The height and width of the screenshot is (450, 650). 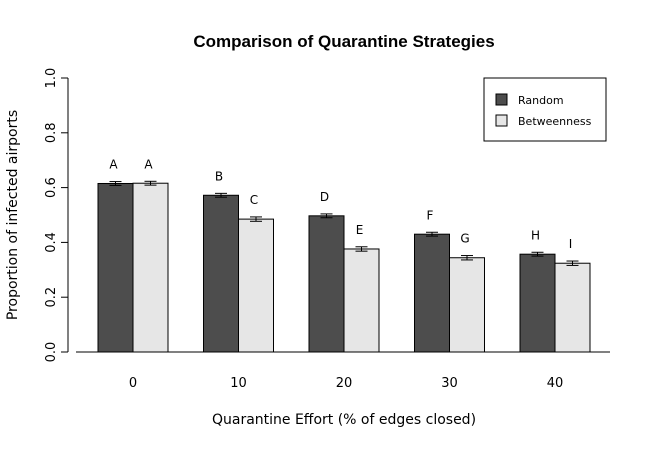 I want to click on y-tick-label: 0.4, so click(x=51, y=242).